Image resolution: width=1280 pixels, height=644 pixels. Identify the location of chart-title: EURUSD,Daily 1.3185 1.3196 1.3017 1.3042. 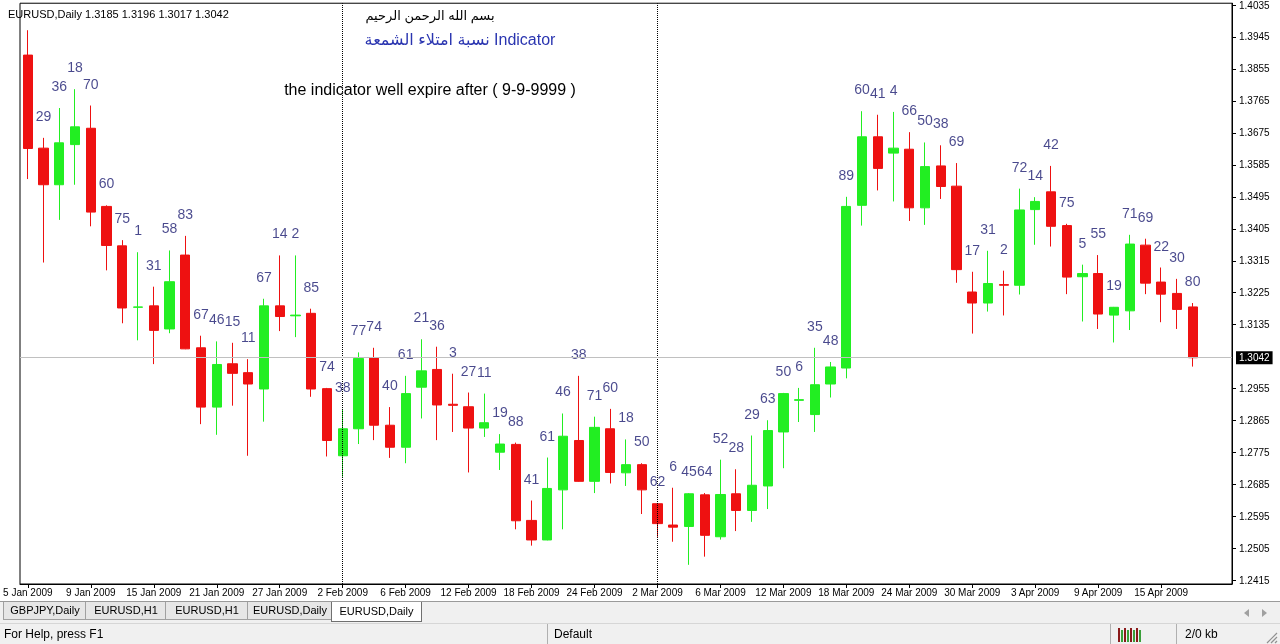
(118, 13).